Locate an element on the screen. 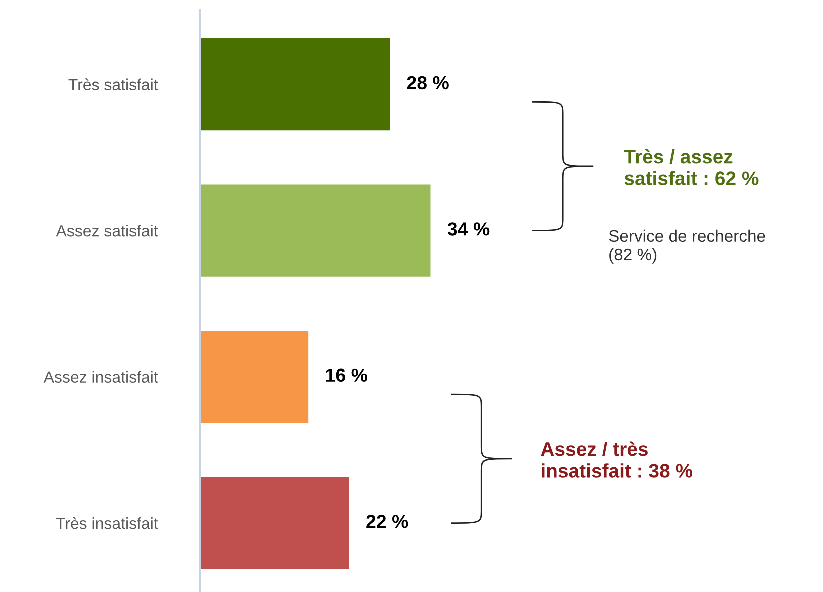 The width and height of the screenshot is (823, 592). data-label: 16 % is located at coordinates (347, 375).